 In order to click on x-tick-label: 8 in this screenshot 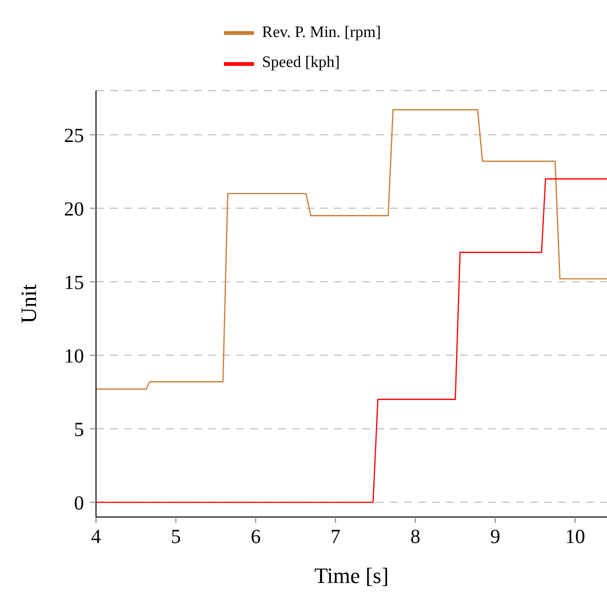, I will do `click(415, 537)`.